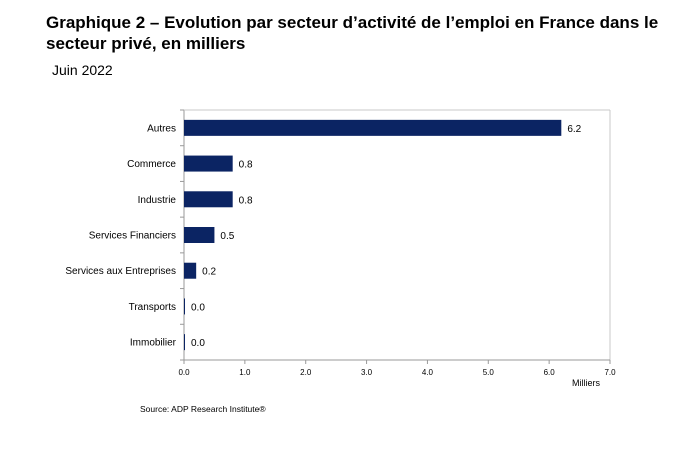 The height and width of the screenshot is (450, 680). What do you see at coordinates (586, 383) in the screenshot?
I see `x-axis-title: Milliers` at bounding box center [586, 383].